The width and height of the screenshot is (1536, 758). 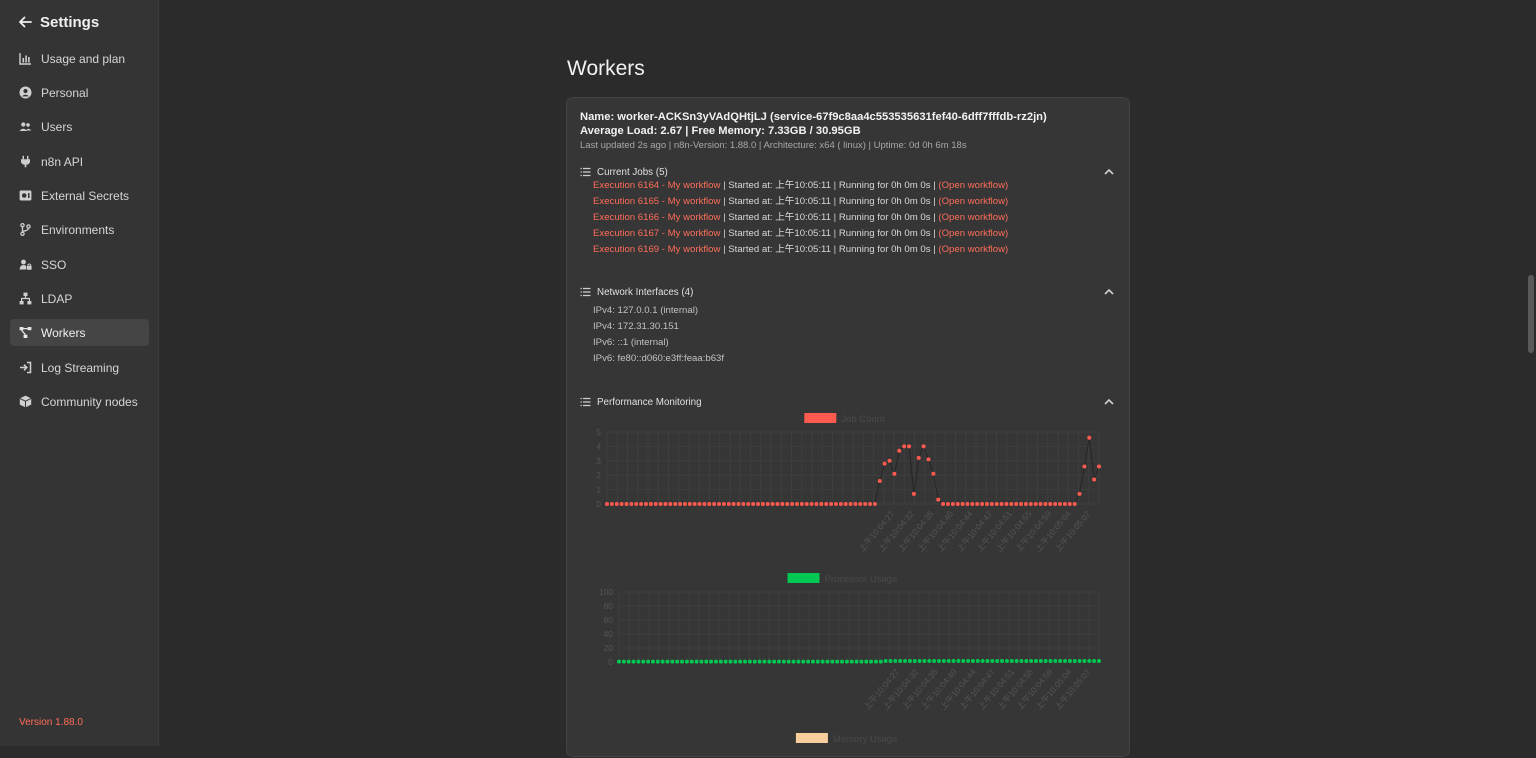 What do you see at coordinates (79, 264) in the screenshot?
I see `sidebar-item-sso: SSO` at bounding box center [79, 264].